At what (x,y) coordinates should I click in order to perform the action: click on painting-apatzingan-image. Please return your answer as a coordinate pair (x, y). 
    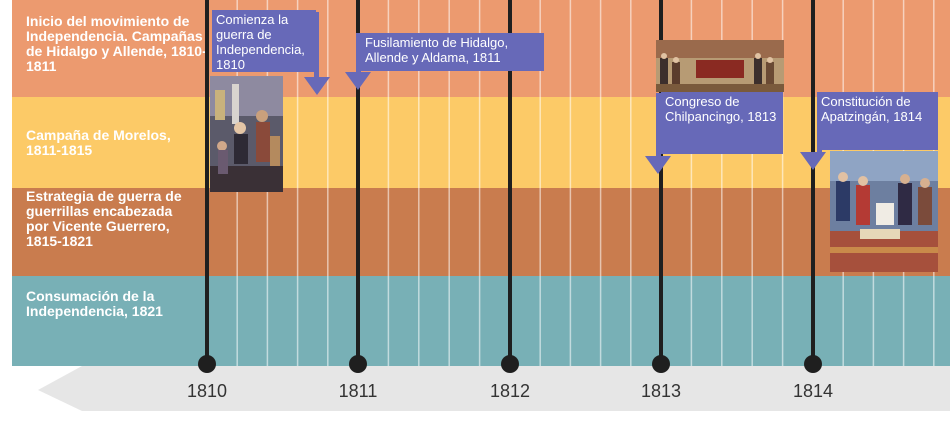
    Looking at the image, I should click on (884, 211).